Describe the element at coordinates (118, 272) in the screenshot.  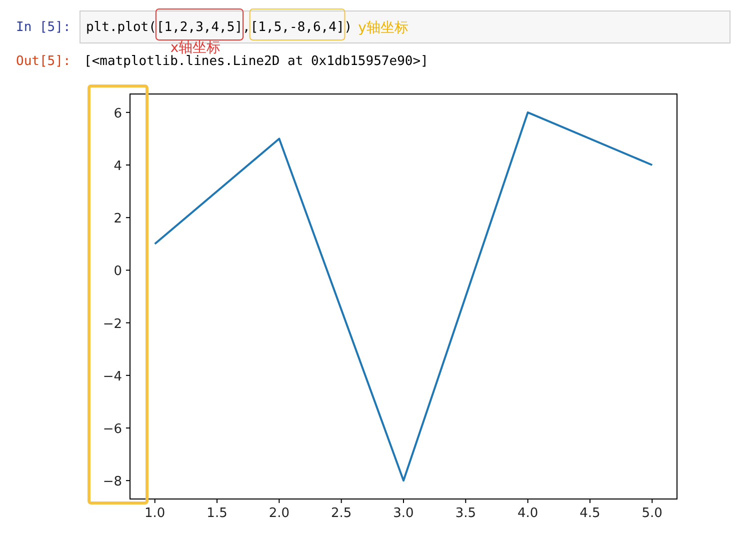
I see `y-tick-label: 0` at that location.